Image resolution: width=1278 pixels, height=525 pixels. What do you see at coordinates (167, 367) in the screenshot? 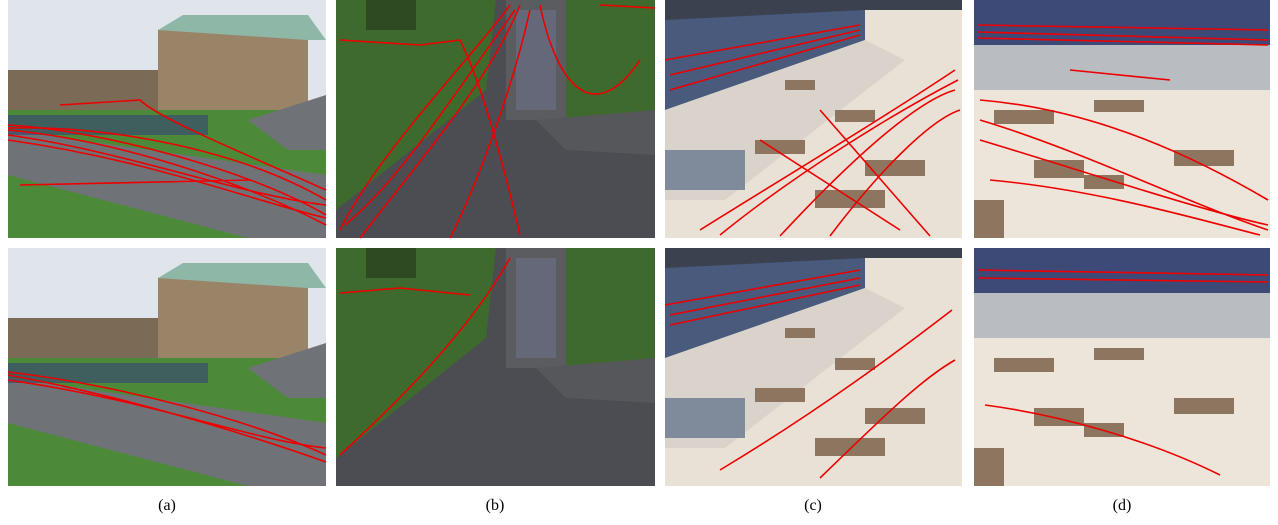
I see `panel-a-bottom` at bounding box center [167, 367].